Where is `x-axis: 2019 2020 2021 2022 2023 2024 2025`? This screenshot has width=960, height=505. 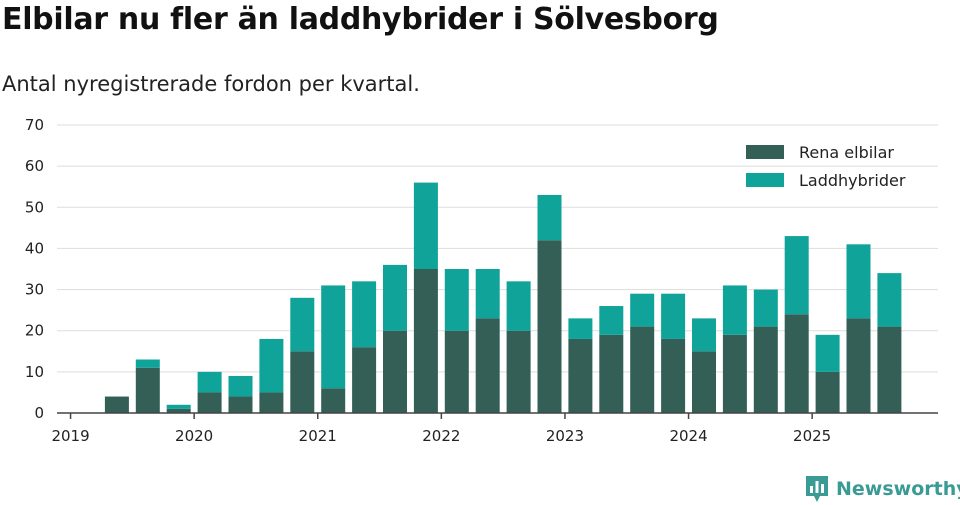
x-axis: 2019 2020 2021 2022 2023 2024 2025 is located at coordinates (494, 428).